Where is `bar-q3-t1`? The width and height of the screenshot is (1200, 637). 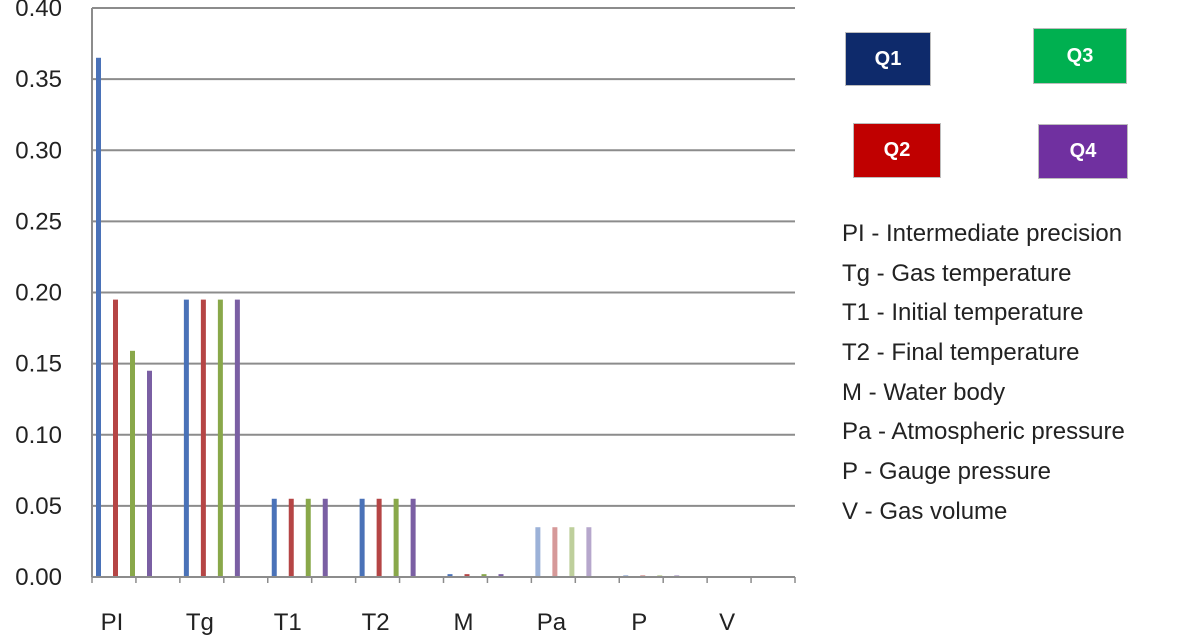 bar-q3-t1 is located at coordinates (308, 537).